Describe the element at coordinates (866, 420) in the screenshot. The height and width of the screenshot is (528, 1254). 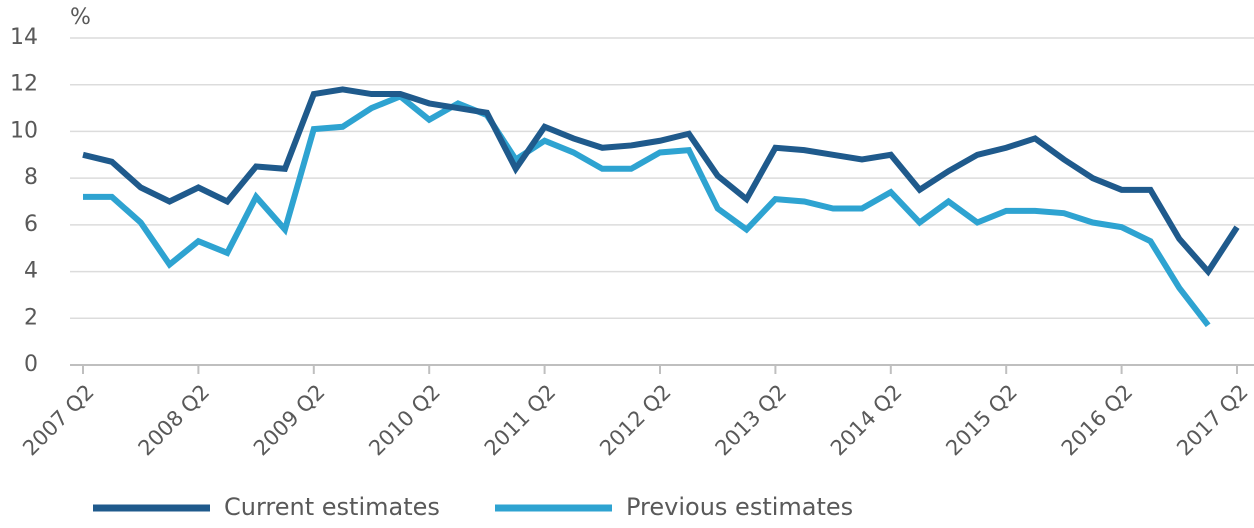
I see `x-tick-label: 2014 Q2` at that location.